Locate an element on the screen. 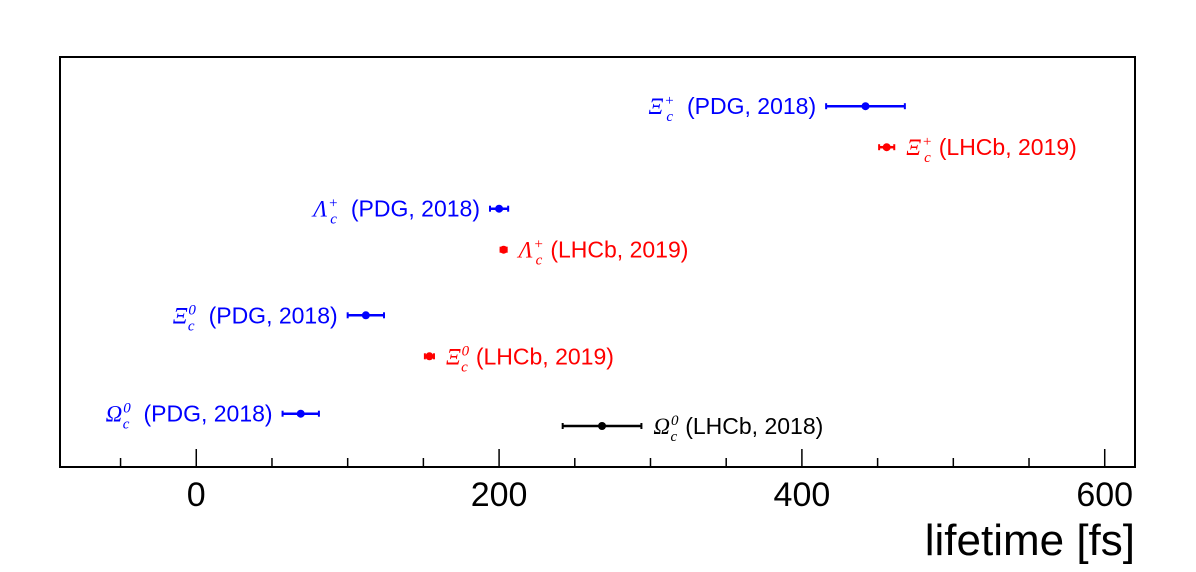  point-label-xic0-pdg: Ξ0 c (PDG, 2018) is located at coordinates (255, 318).